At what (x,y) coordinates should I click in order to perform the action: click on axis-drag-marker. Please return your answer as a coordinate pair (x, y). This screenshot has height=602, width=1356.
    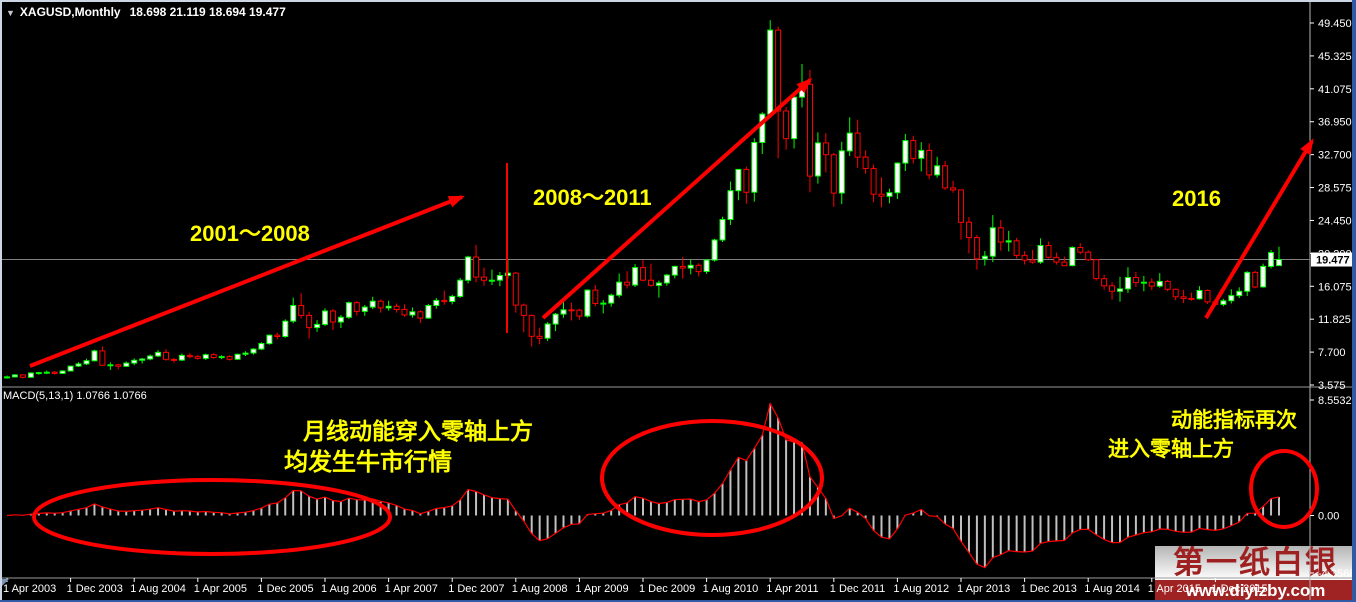
    Looking at the image, I should click on (5, 583).